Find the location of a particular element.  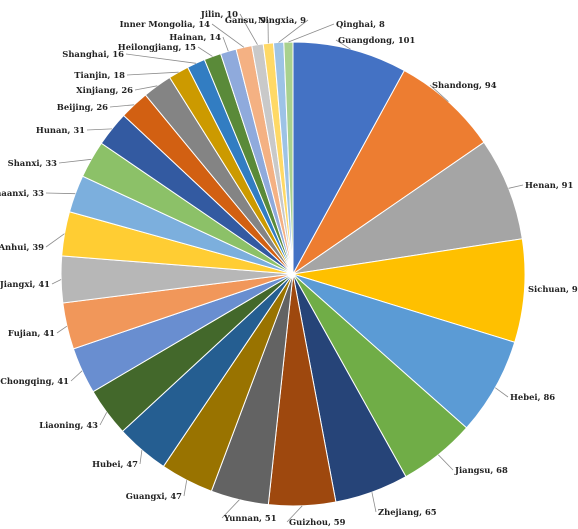

data-label-jiangsu: Jiangsu, 68 is located at coordinates (481, 470).